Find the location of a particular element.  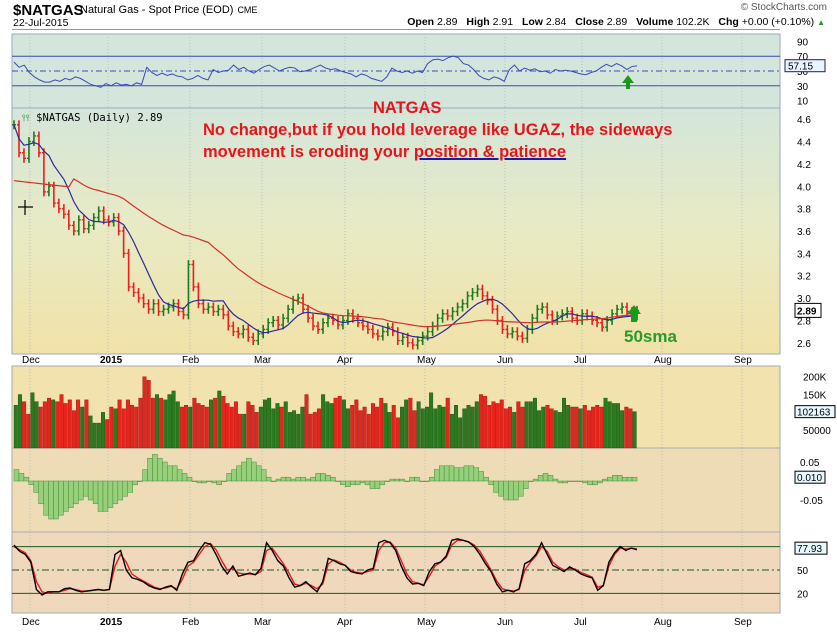

volume-value: 102.2K is located at coordinates (693, 22).